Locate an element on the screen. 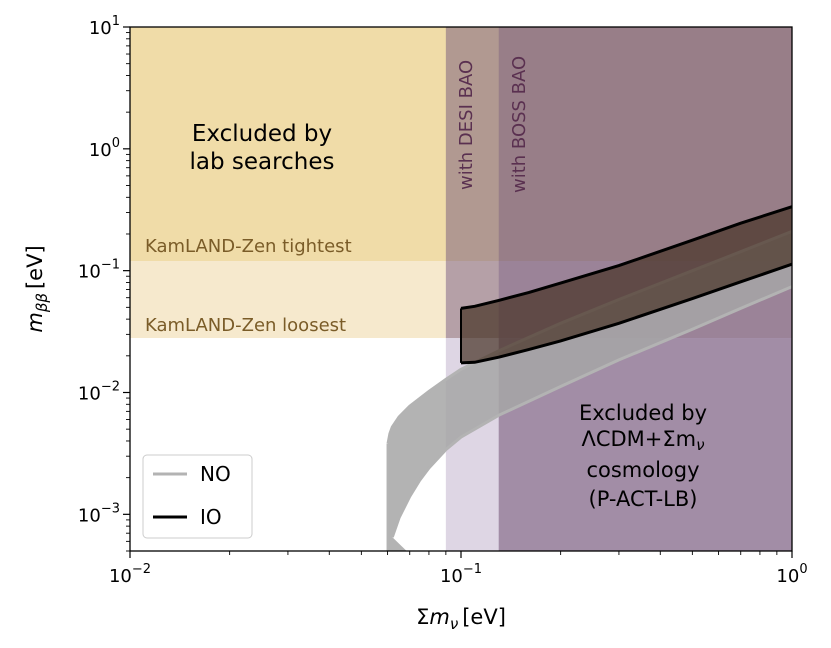 The image size is (831, 648). y-tick-label: 10⁻³ is located at coordinates (99, 513).